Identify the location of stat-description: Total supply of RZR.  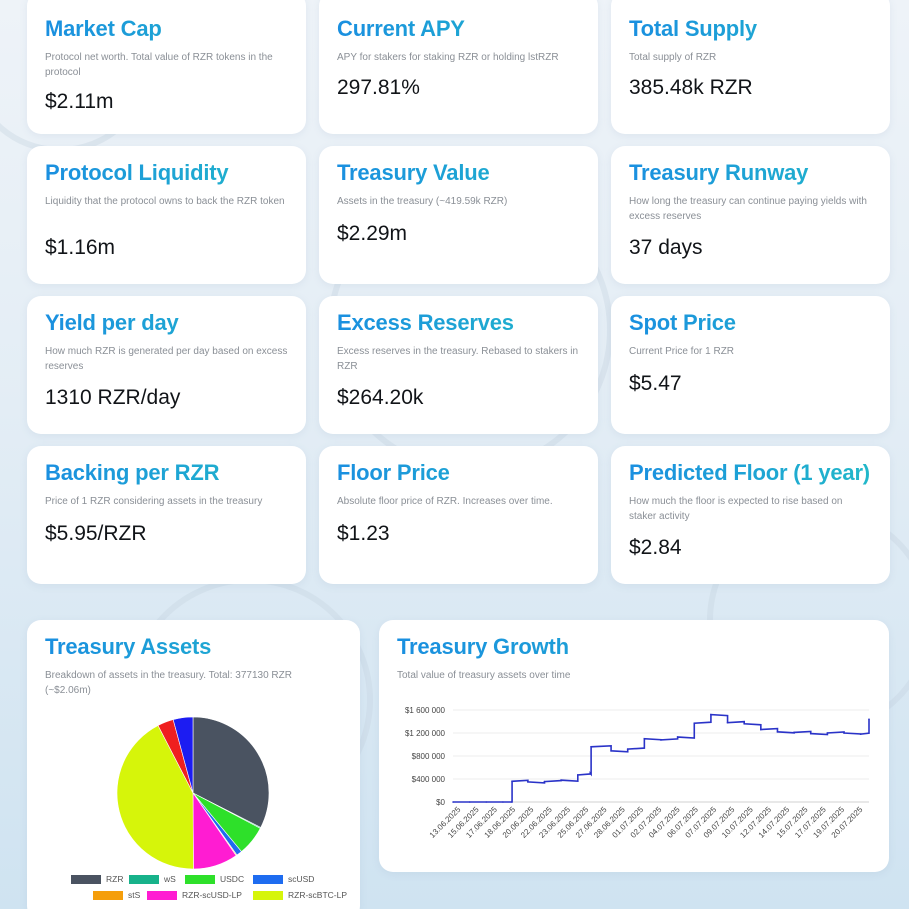
(673, 57).